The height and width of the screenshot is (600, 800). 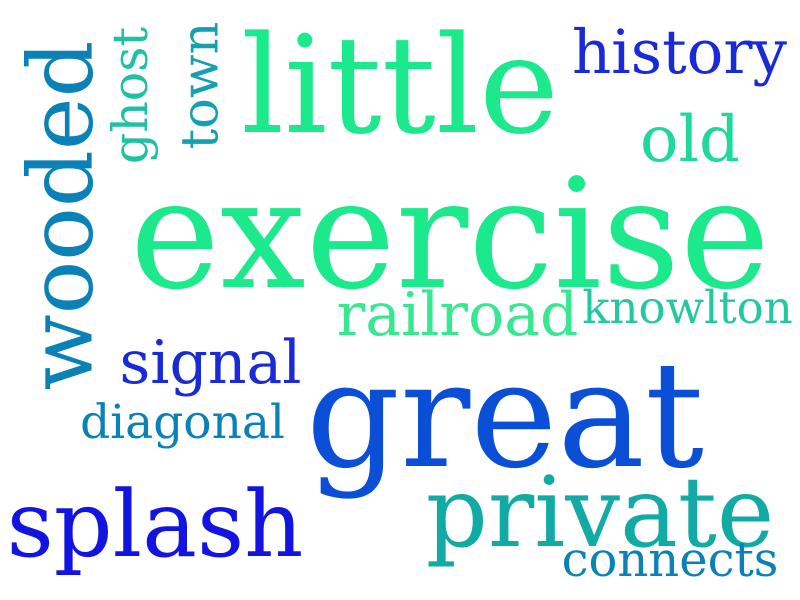 I want to click on word-knowlton: knowlton, so click(x=687, y=307).